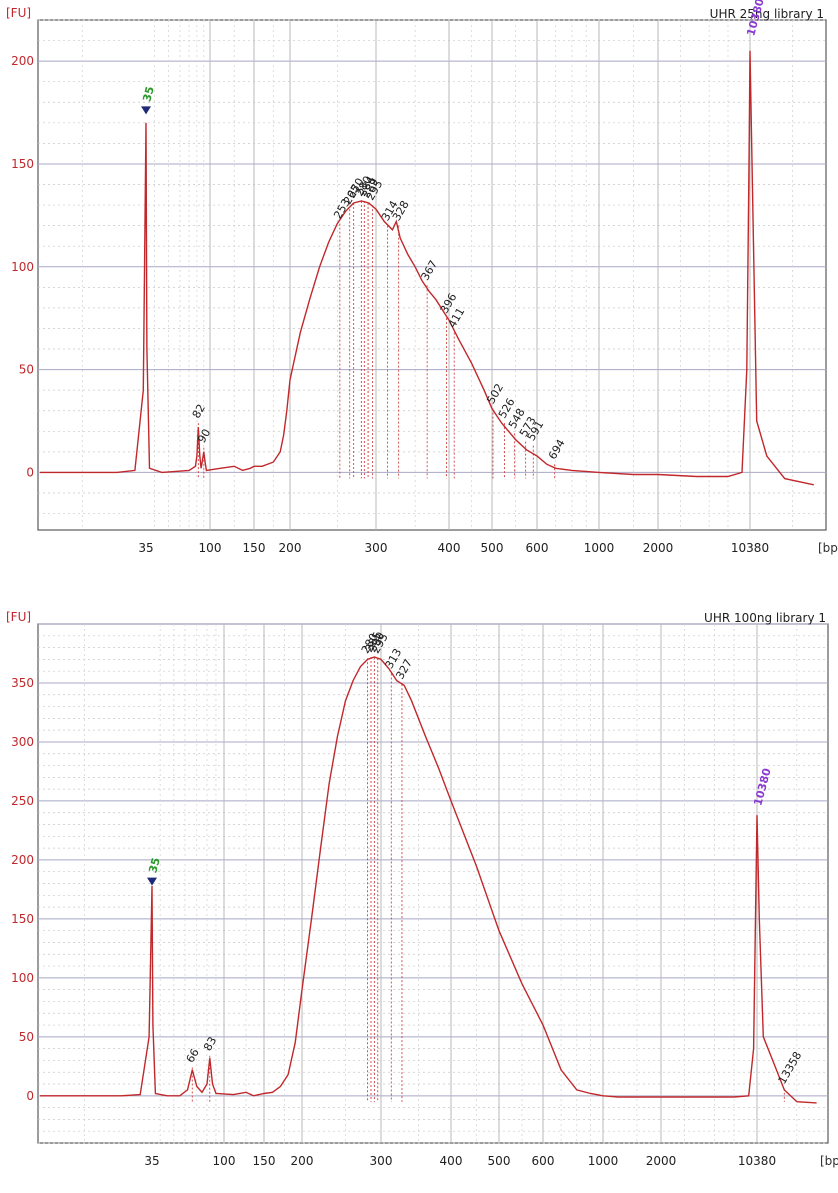  Describe the element at coordinates (22, 801) in the screenshot. I see `y-tick-label: 250` at that location.